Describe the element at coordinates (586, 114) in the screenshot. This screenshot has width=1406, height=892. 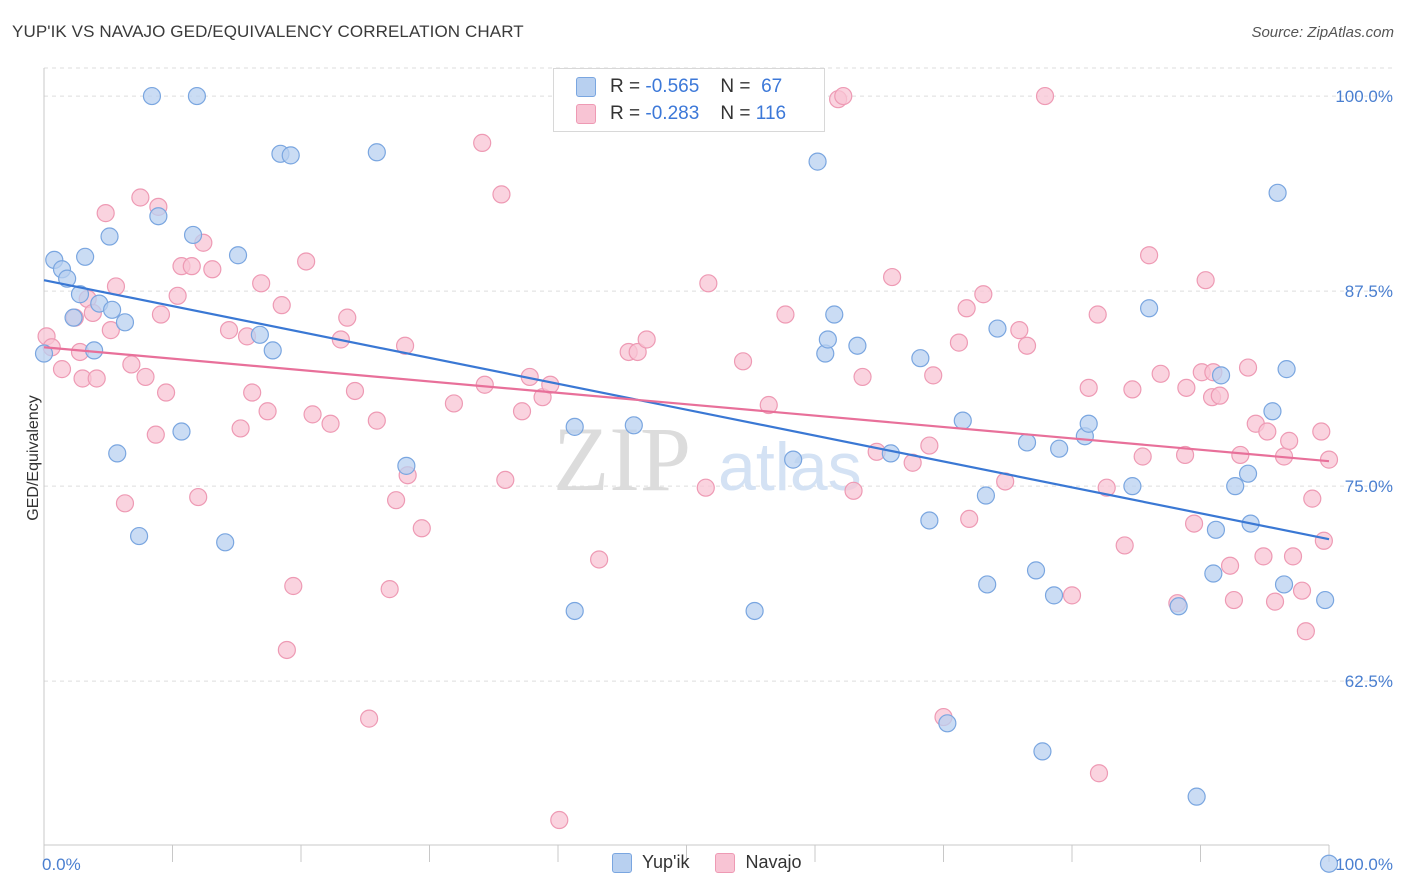
I see `navajo-swatch` at that location.